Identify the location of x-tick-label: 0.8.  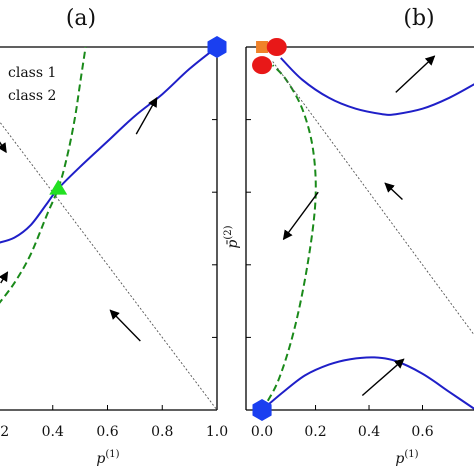
(162, 432).